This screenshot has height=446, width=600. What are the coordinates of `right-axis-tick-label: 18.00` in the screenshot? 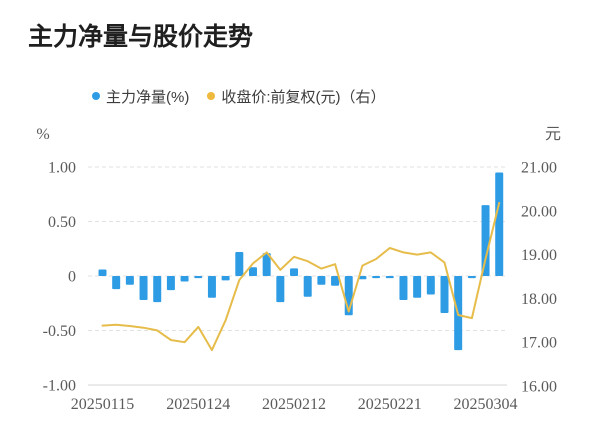 It's located at (539, 299).